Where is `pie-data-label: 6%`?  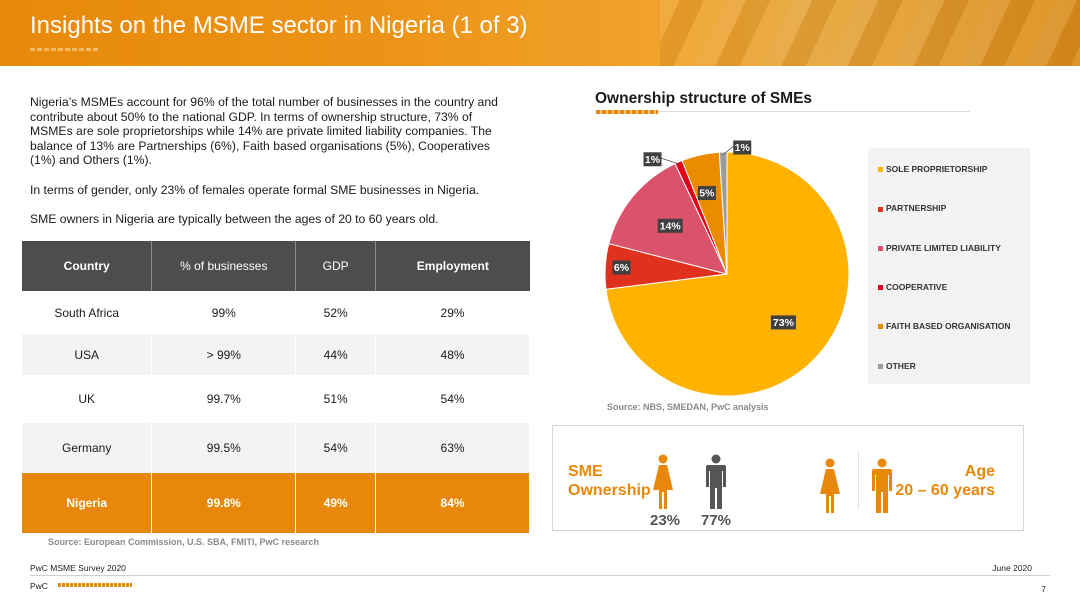
pie-data-label: 6% is located at coordinates (621, 267).